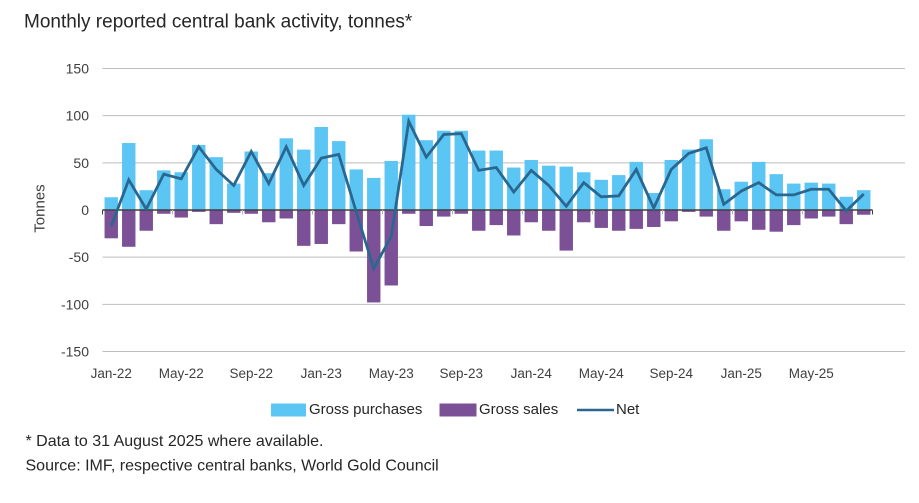 The image size is (919, 503). What do you see at coordinates (75, 304) in the screenshot?
I see `svg-text: -100` at bounding box center [75, 304].